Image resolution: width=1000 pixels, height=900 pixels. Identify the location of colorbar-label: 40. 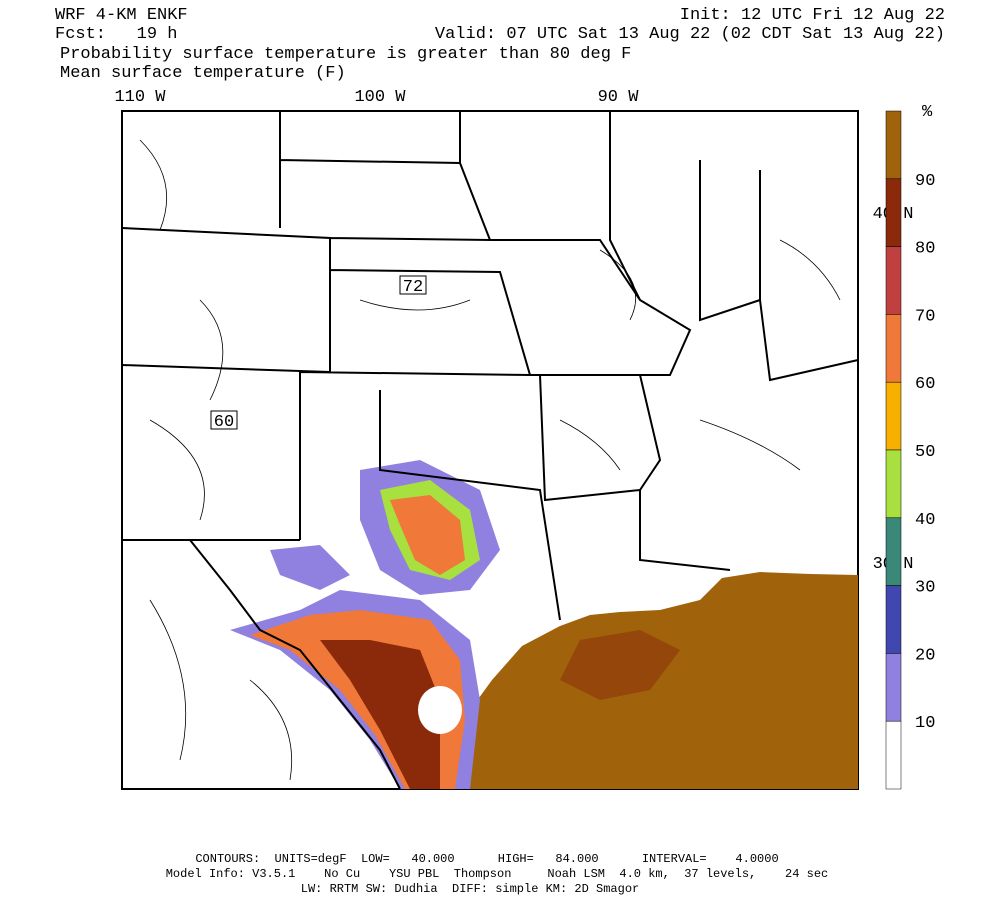
(925, 520).